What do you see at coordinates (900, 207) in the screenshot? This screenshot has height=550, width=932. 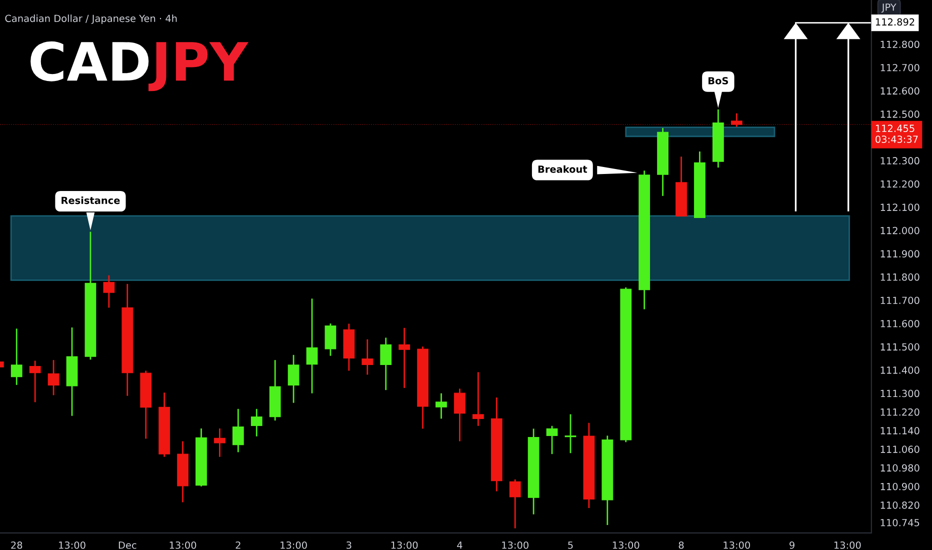 I see `y-tick-label: 112.100` at bounding box center [900, 207].